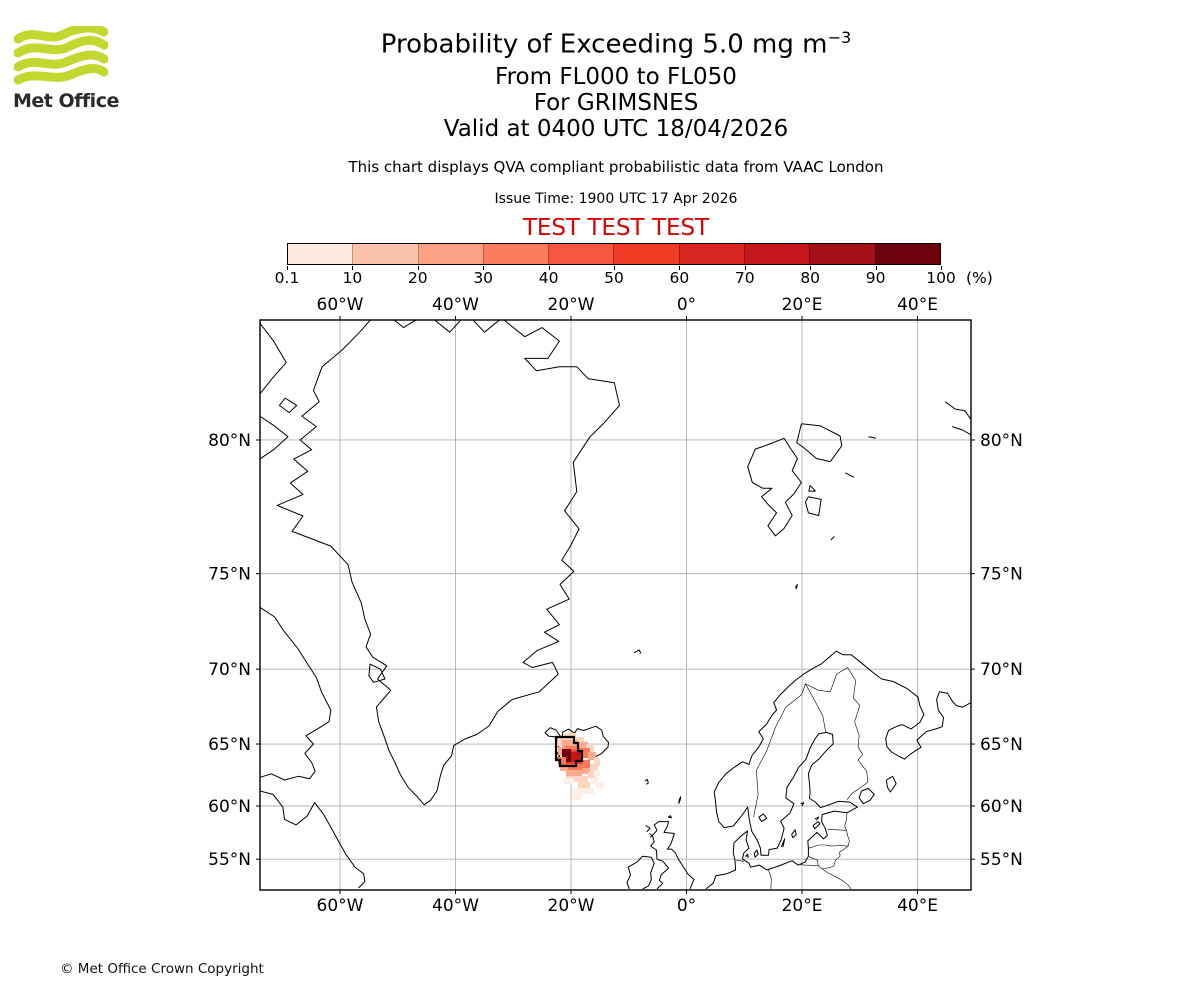 This screenshot has height=1000, width=1200. I want to click on probability-contour, so click(569, 751).